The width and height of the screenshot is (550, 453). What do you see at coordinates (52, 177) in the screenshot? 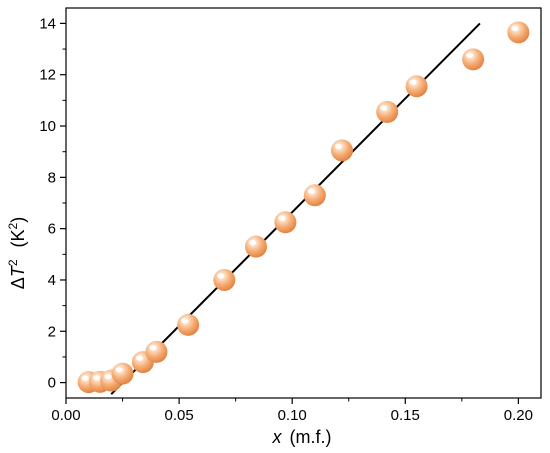
I see `y-tick-label: 8` at bounding box center [52, 177].